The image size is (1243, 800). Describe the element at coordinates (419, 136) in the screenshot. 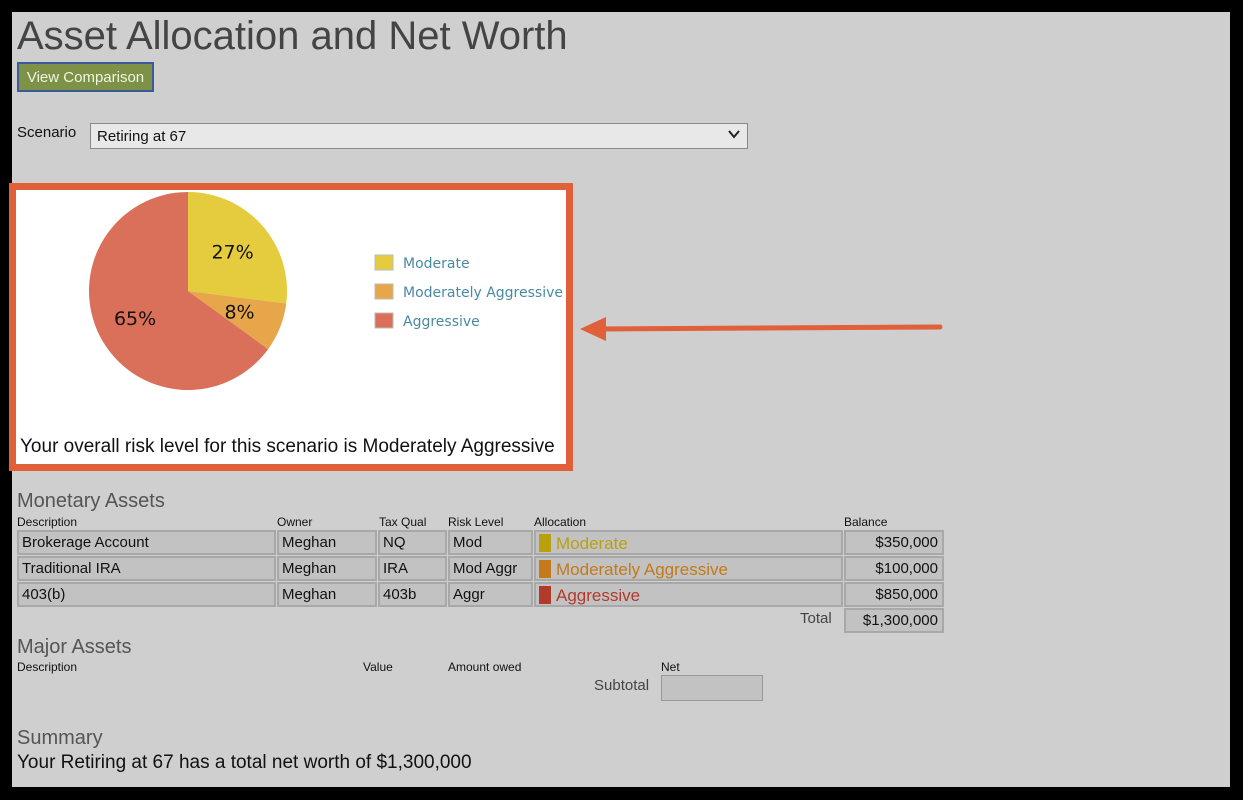

I see `scenario-select: Retiring at 67` at that location.